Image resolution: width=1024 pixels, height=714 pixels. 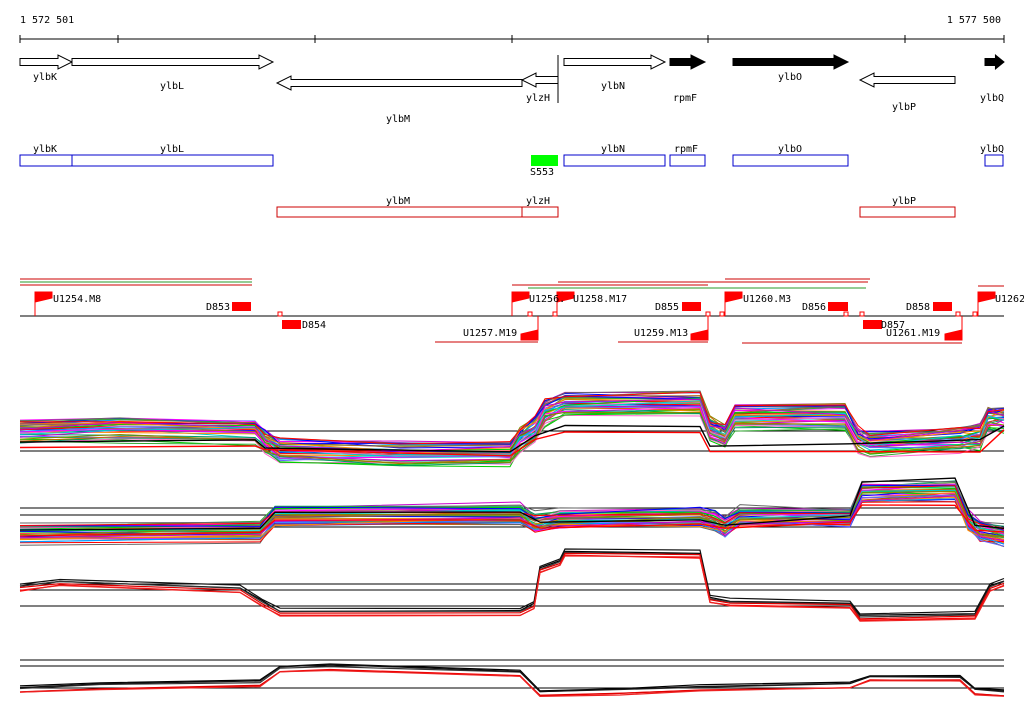 What do you see at coordinates (538, 98) in the screenshot?
I see `gene-label-ylzH: ylzH` at bounding box center [538, 98].